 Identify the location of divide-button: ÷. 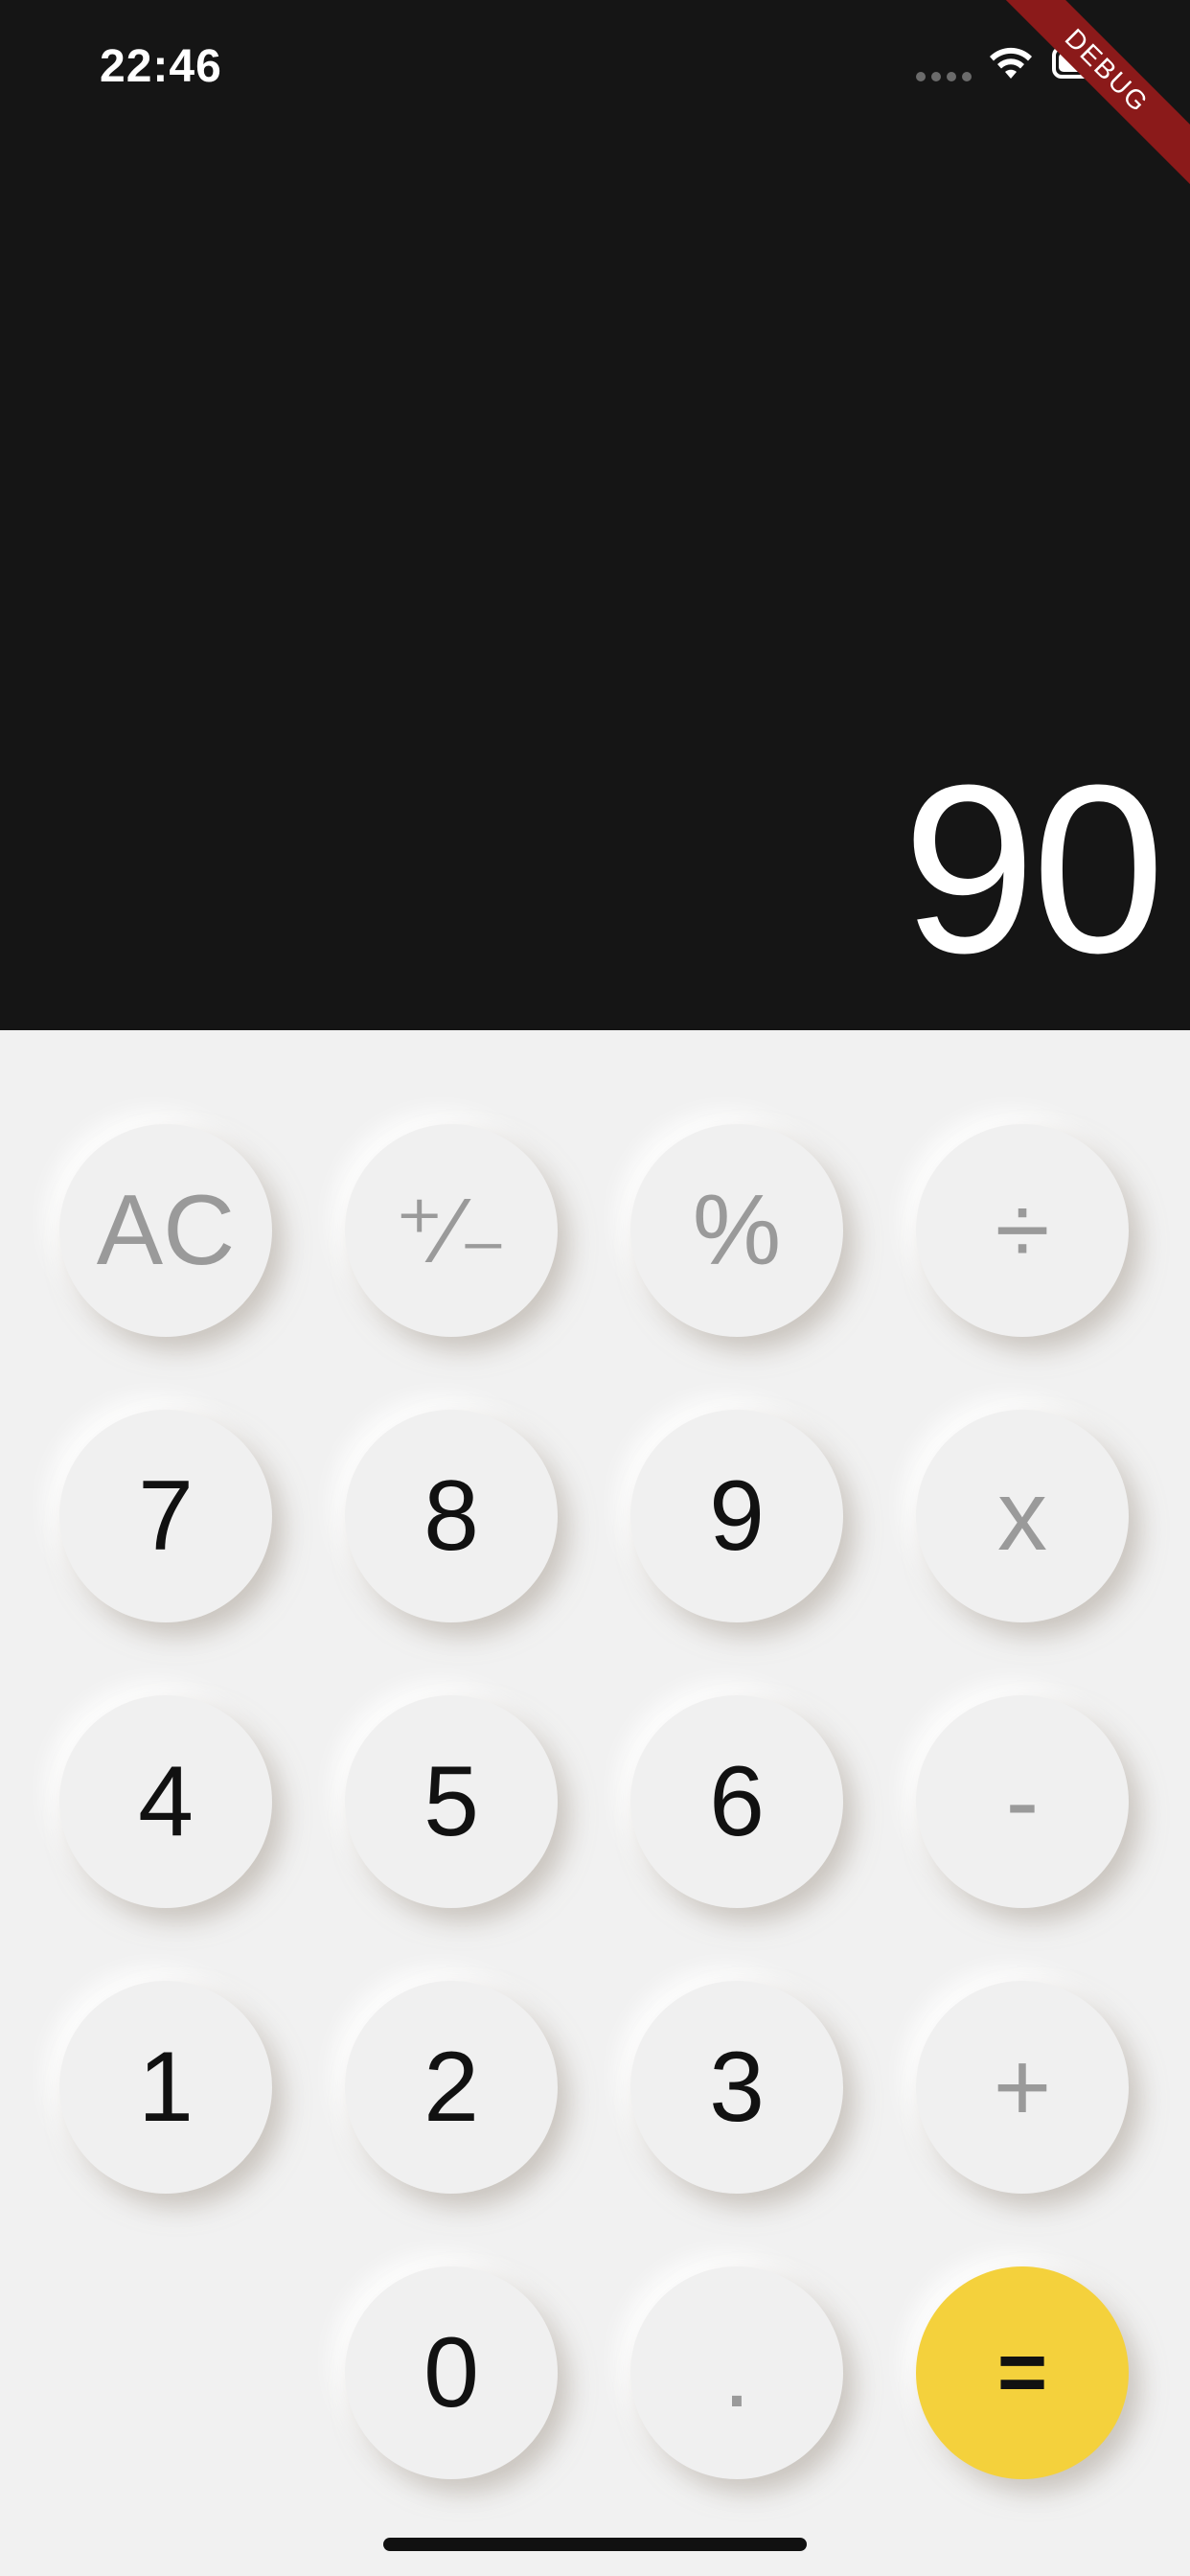
(1022, 1230).